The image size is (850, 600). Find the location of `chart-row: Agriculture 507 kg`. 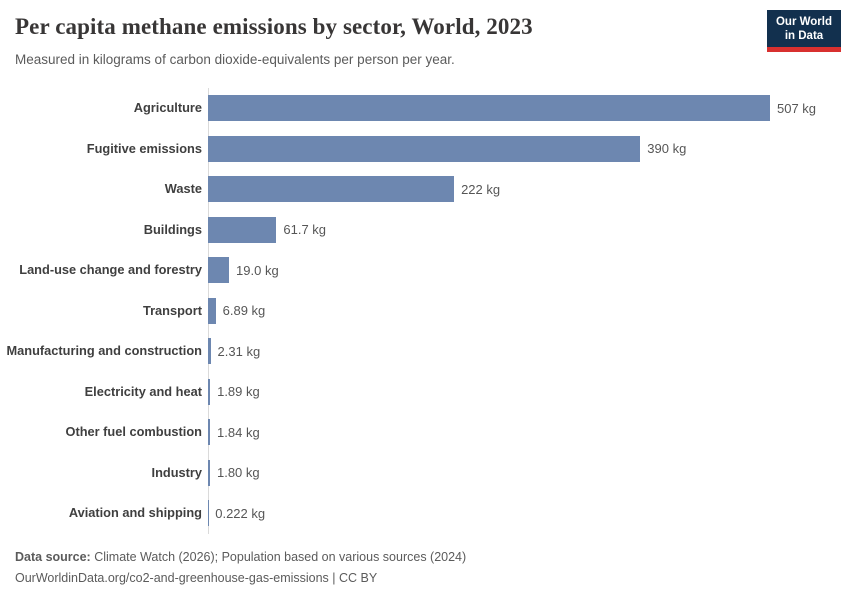

chart-row: Agriculture 507 kg is located at coordinates (425, 108).